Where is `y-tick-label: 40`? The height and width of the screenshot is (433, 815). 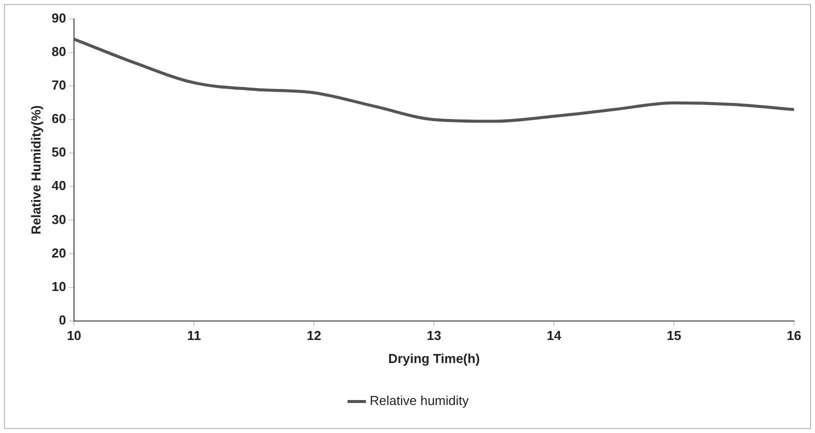
y-tick-label: 40 is located at coordinates (59, 186).